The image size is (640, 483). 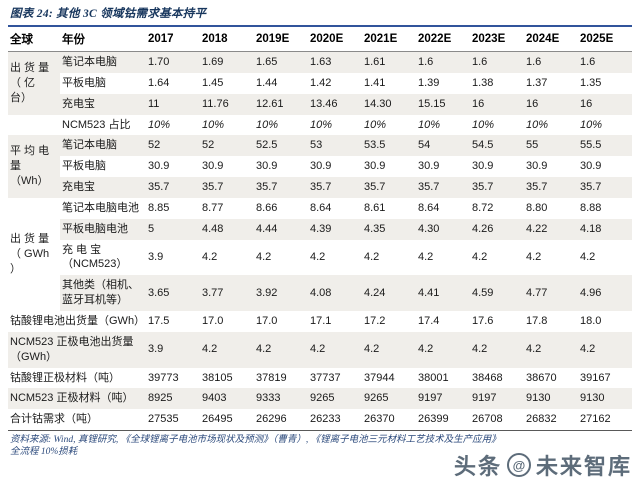 What do you see at coordinates (159, 62) in the screenshot?
I see `value-cell: 1.70` at bounding box center [159, 62].